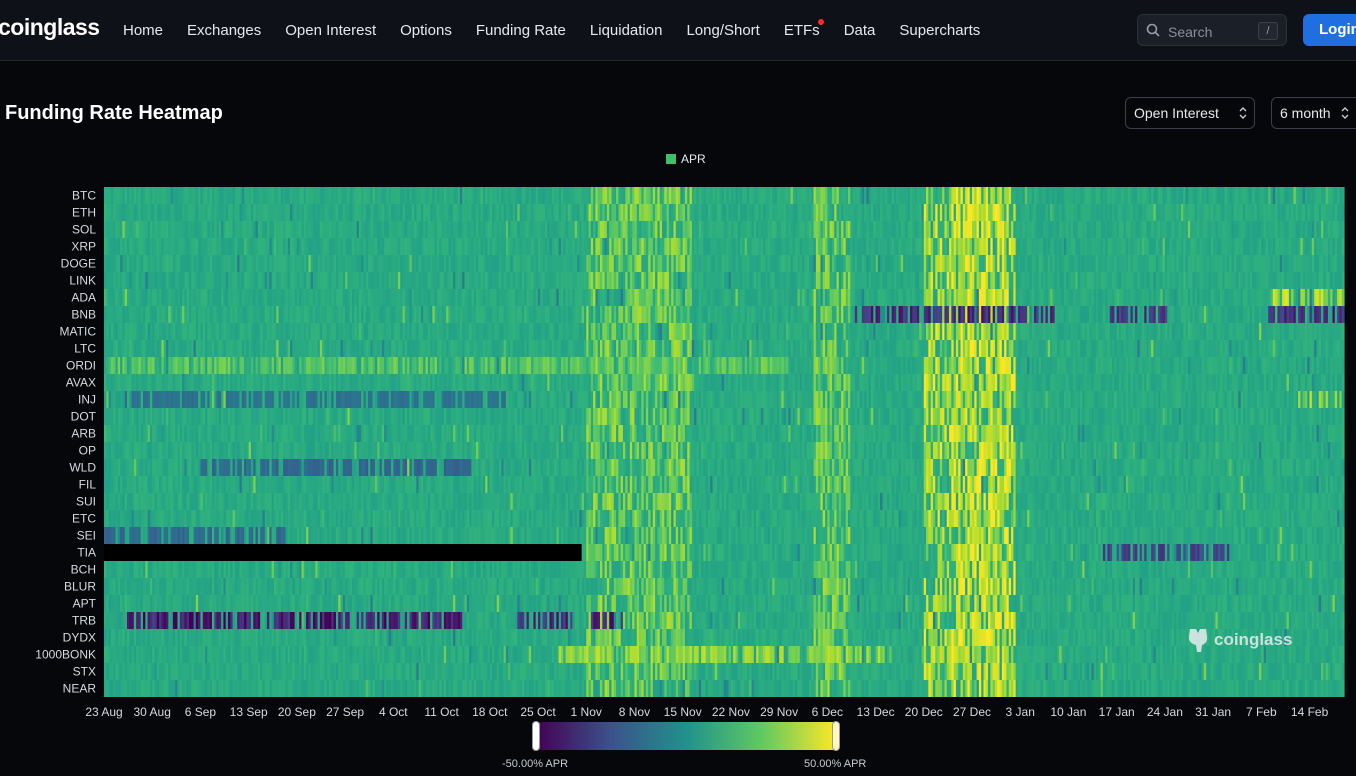  What do you see at coordinates (827, 712) in the screenshot?
I see `x-tick-label: 6 Dec` at bounding box center [827, 712].